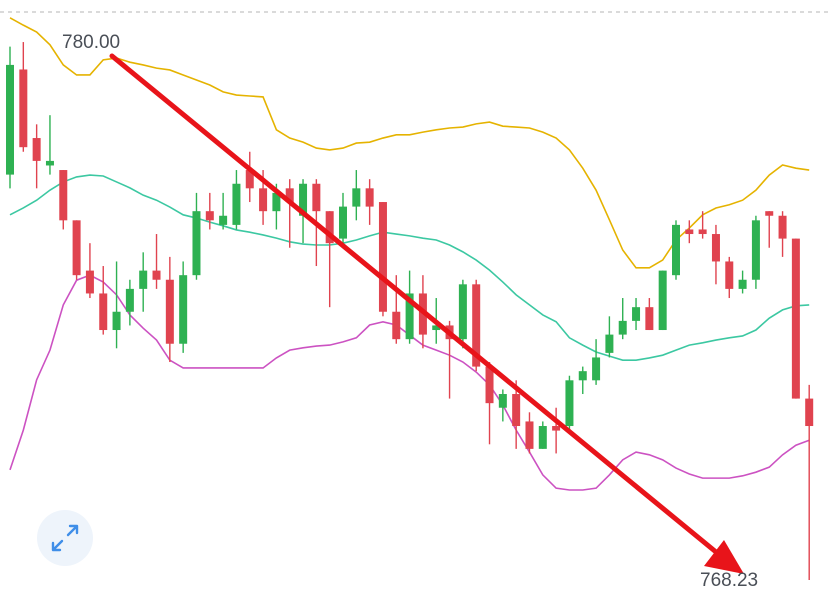  I want to click on expand-icon, so click(65, 538).